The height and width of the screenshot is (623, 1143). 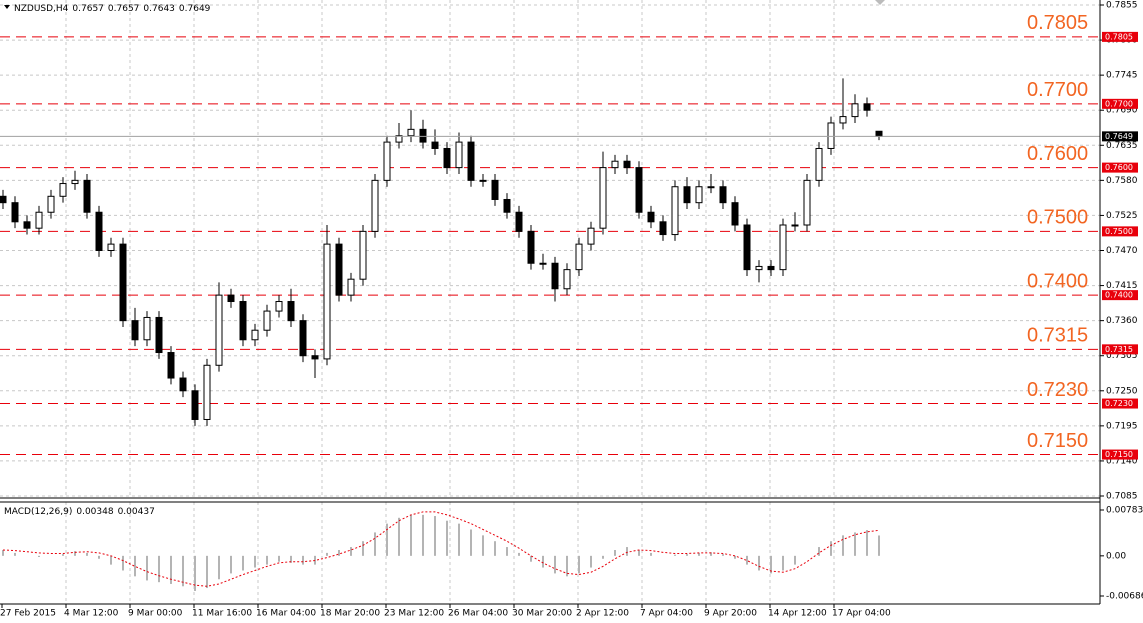 I want to click on low-value: 0.7643, so click(x=159, y=9).